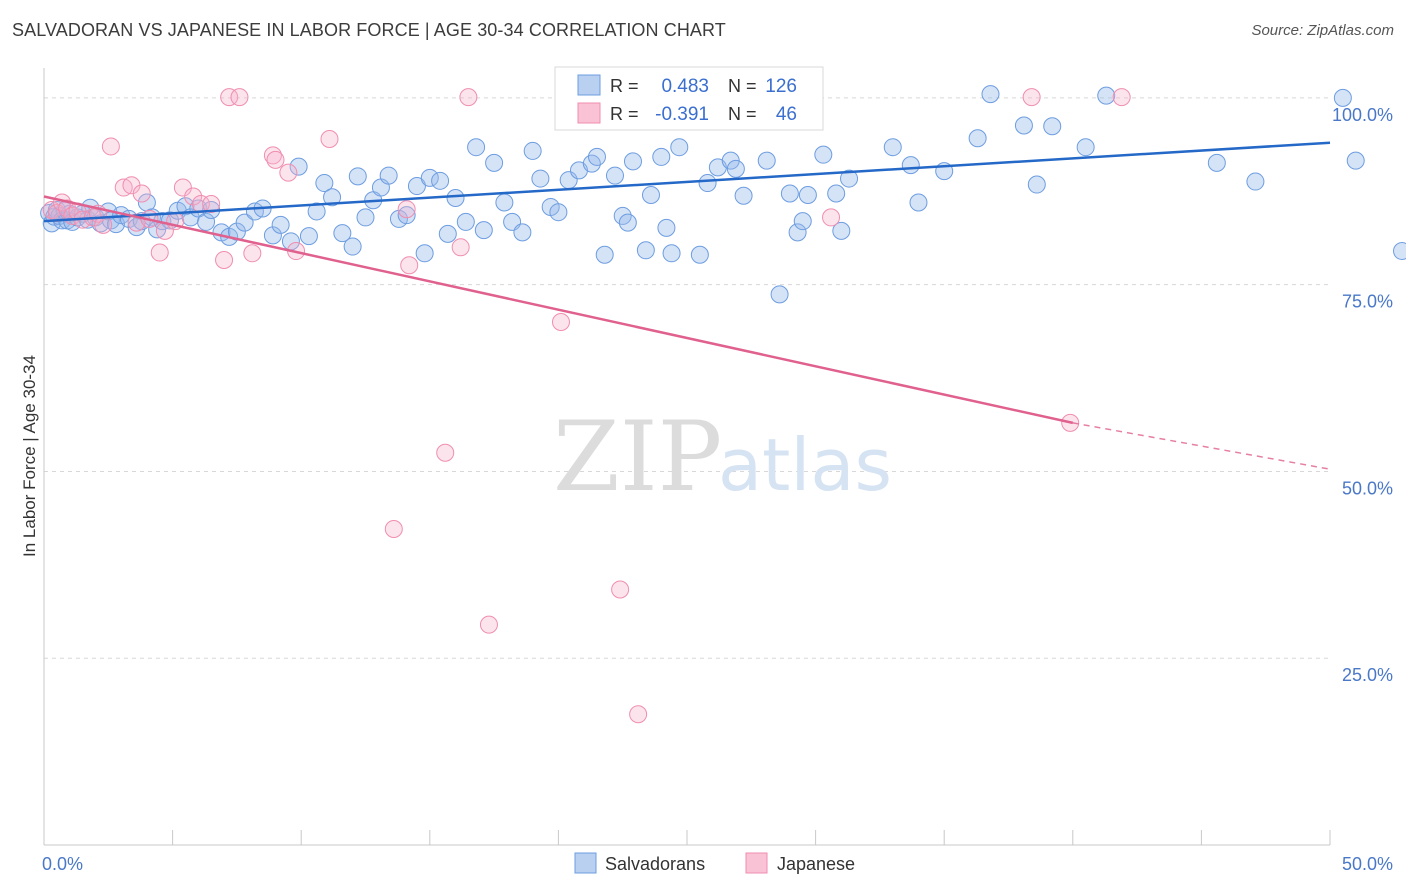 The image size is (1406, 892). I want to click on legend-swatch-salvadorans, so click(589, 85).